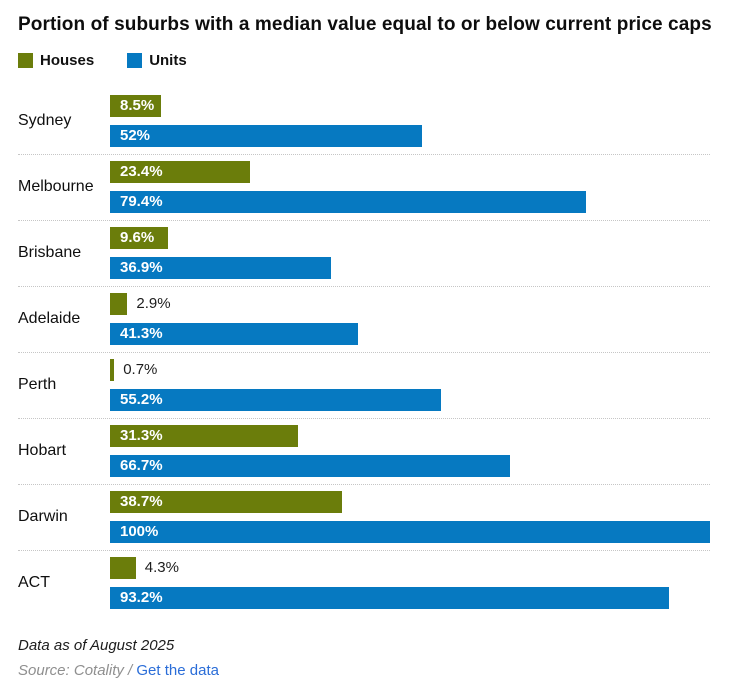 This screenshot has height=684, width=756. I want to click on bar-row-units: 79.4%, so click(410, 202).